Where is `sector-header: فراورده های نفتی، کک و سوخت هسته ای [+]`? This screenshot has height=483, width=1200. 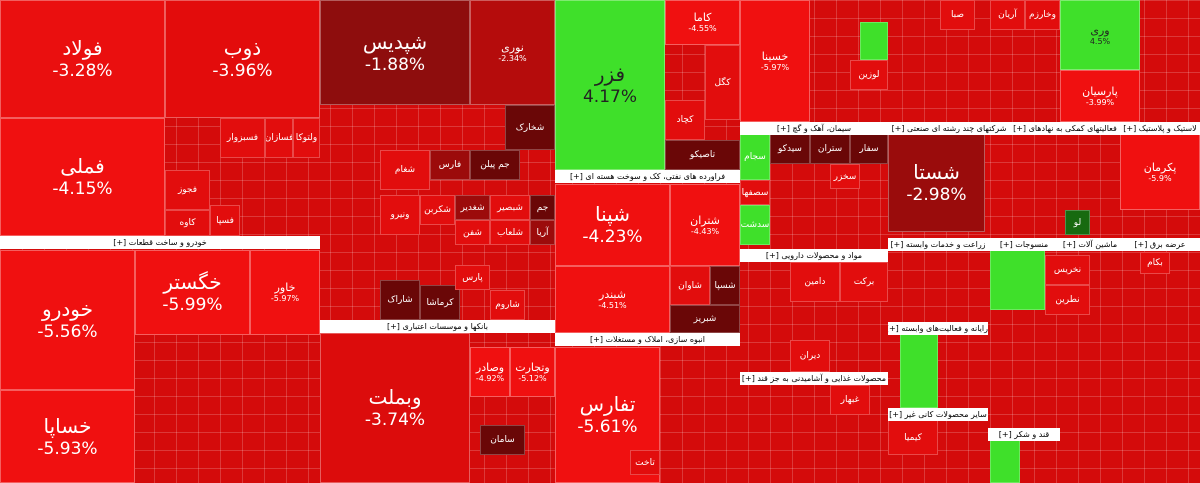 sector-header: فراورده های نفتی، کک و سوخت هسته ای [+] is located at coordinates (647, 176).